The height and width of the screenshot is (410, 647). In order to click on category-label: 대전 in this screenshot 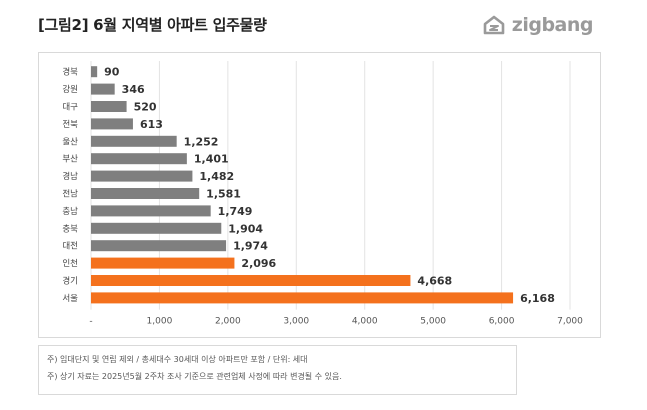, I will do `click(70, 246)`.